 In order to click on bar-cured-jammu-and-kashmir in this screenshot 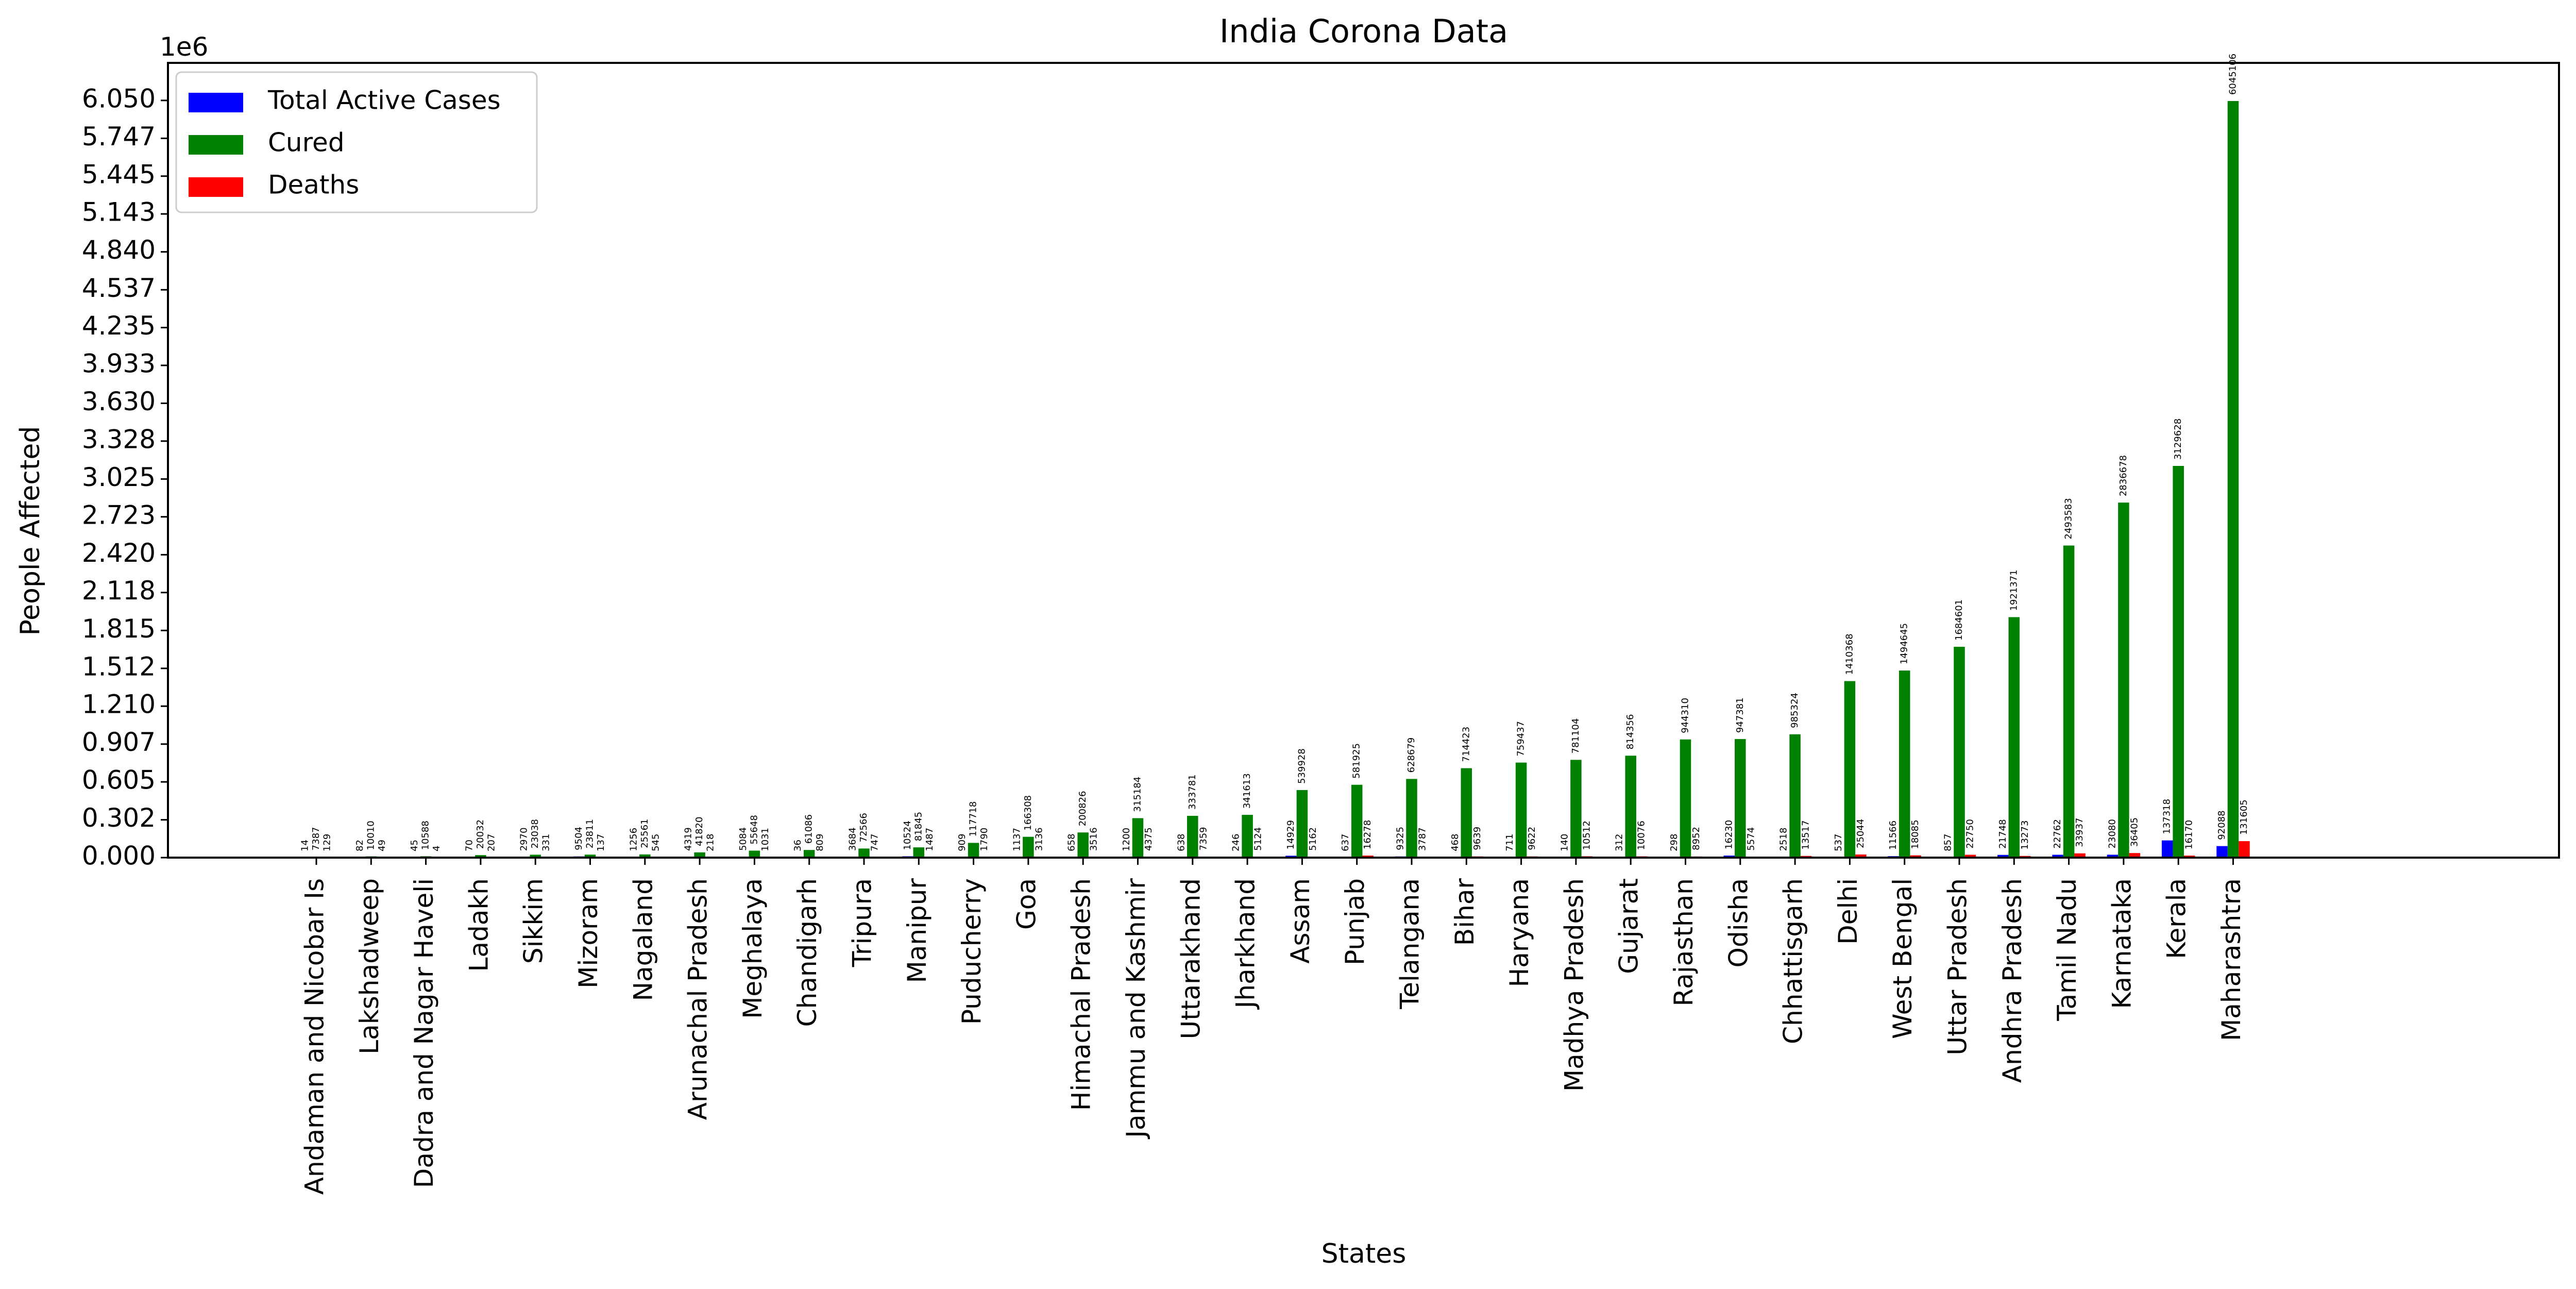, I will do `click(1138, 838)`.